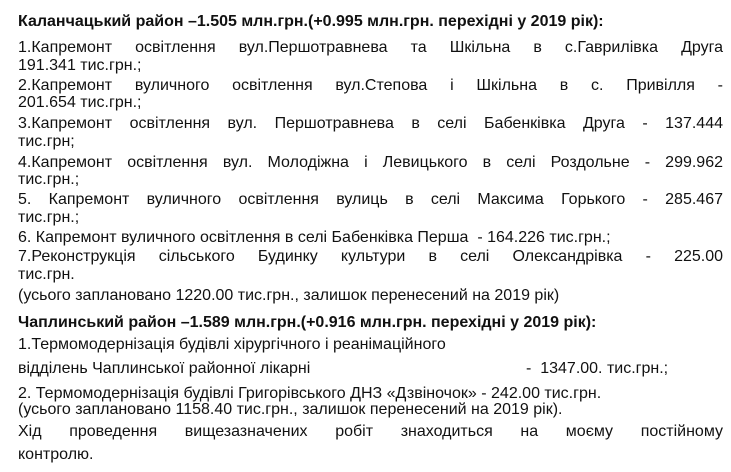 This screenshot has width=731, height=472. What do you see at coordinates (46, 274) in the screenshot?
I see `item-line: тис.грн.` at bounding box center [46, 274].